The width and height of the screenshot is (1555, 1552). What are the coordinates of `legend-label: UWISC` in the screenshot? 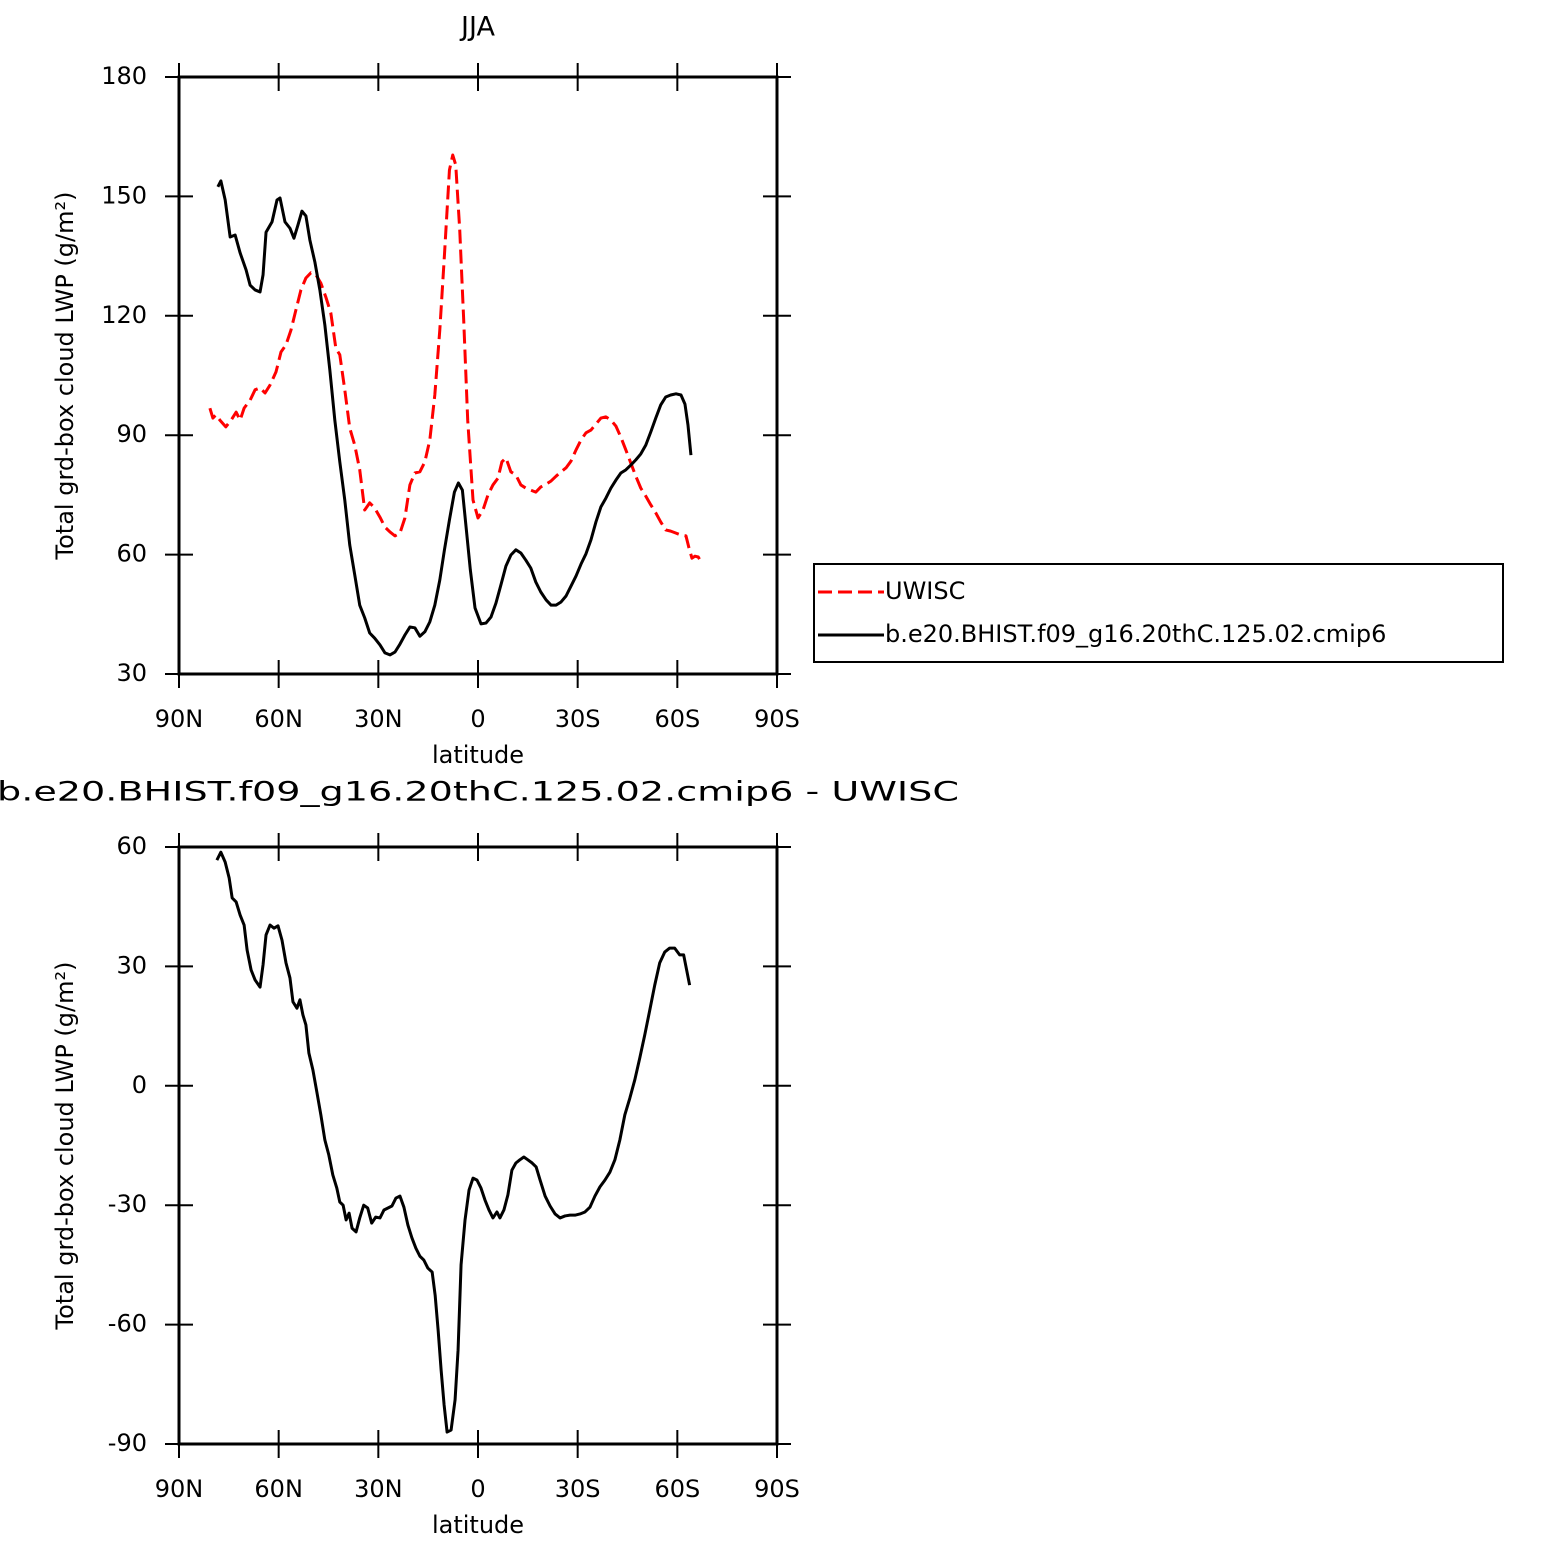 It's located at (925, 591).